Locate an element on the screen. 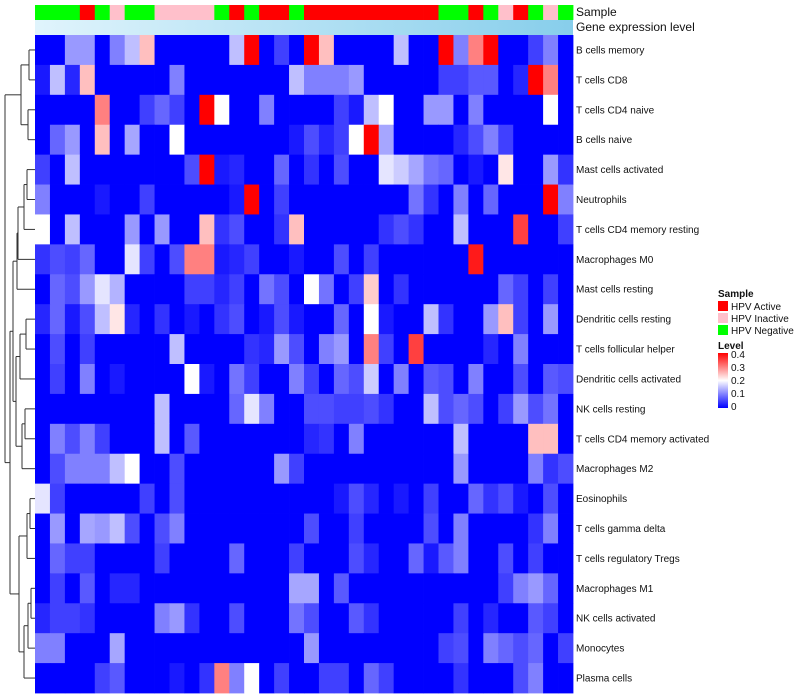 The width and height of the screenshot is (800, 700). legend-level-tick-0.1: 0.1 is located at coordinates (738, 394).